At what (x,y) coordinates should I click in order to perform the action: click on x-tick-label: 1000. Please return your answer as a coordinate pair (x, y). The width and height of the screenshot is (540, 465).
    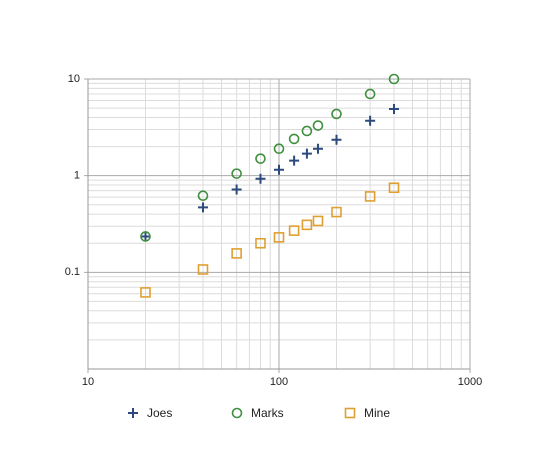
    Looking at the image, I should click on (470, 382).